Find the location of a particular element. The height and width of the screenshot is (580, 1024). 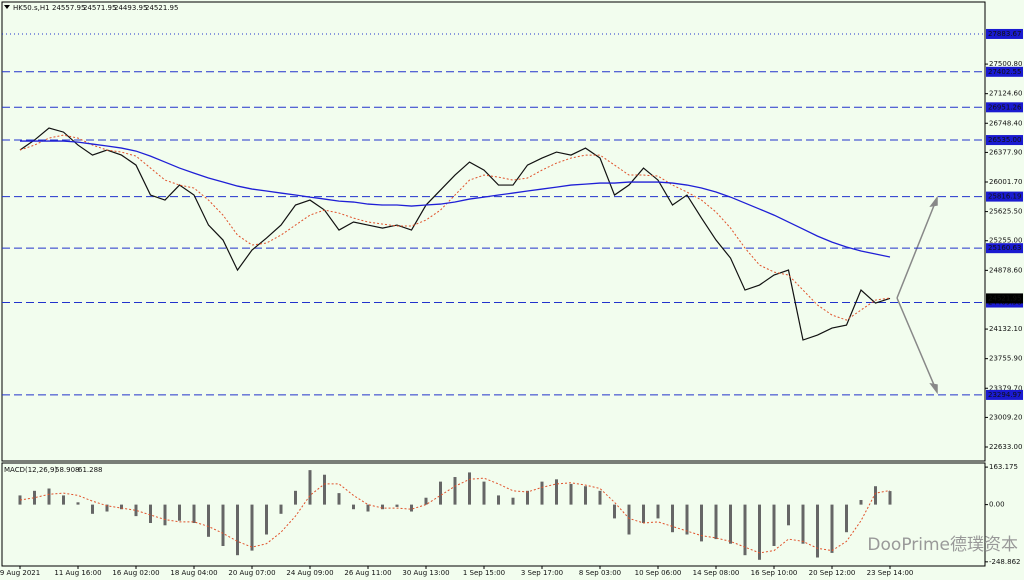

level-label: 25816.19 is located at coordinates (1004, 197).